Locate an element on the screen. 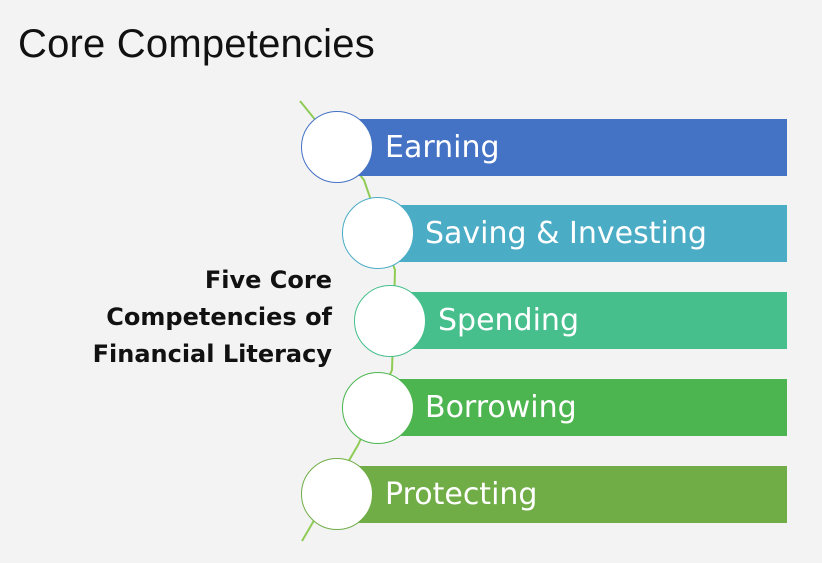 This screenshot has width=822, height=563. competency-circle-protecting is located at coordinates (337, 494).